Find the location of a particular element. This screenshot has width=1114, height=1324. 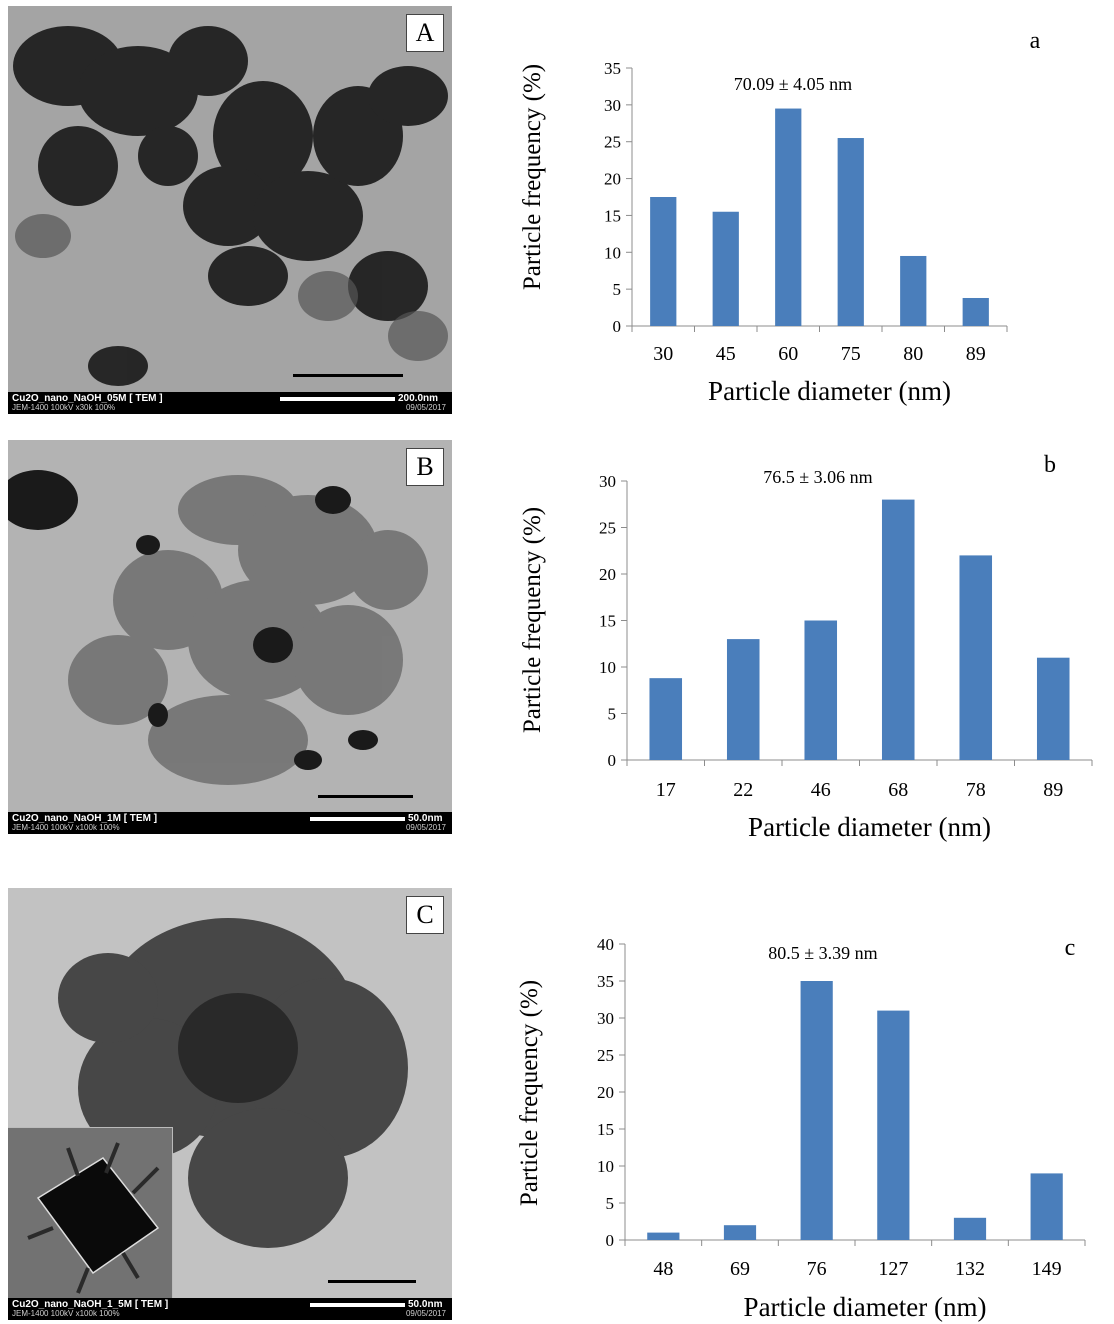

inset-micrograph is located at coordinates (90, 1213).